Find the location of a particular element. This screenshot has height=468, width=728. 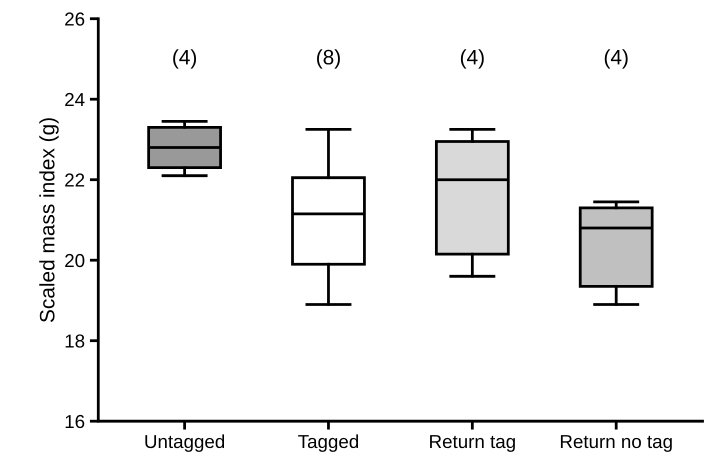

y-axis-title: Scaled mass index (g) is located at coordinates (49, 220).